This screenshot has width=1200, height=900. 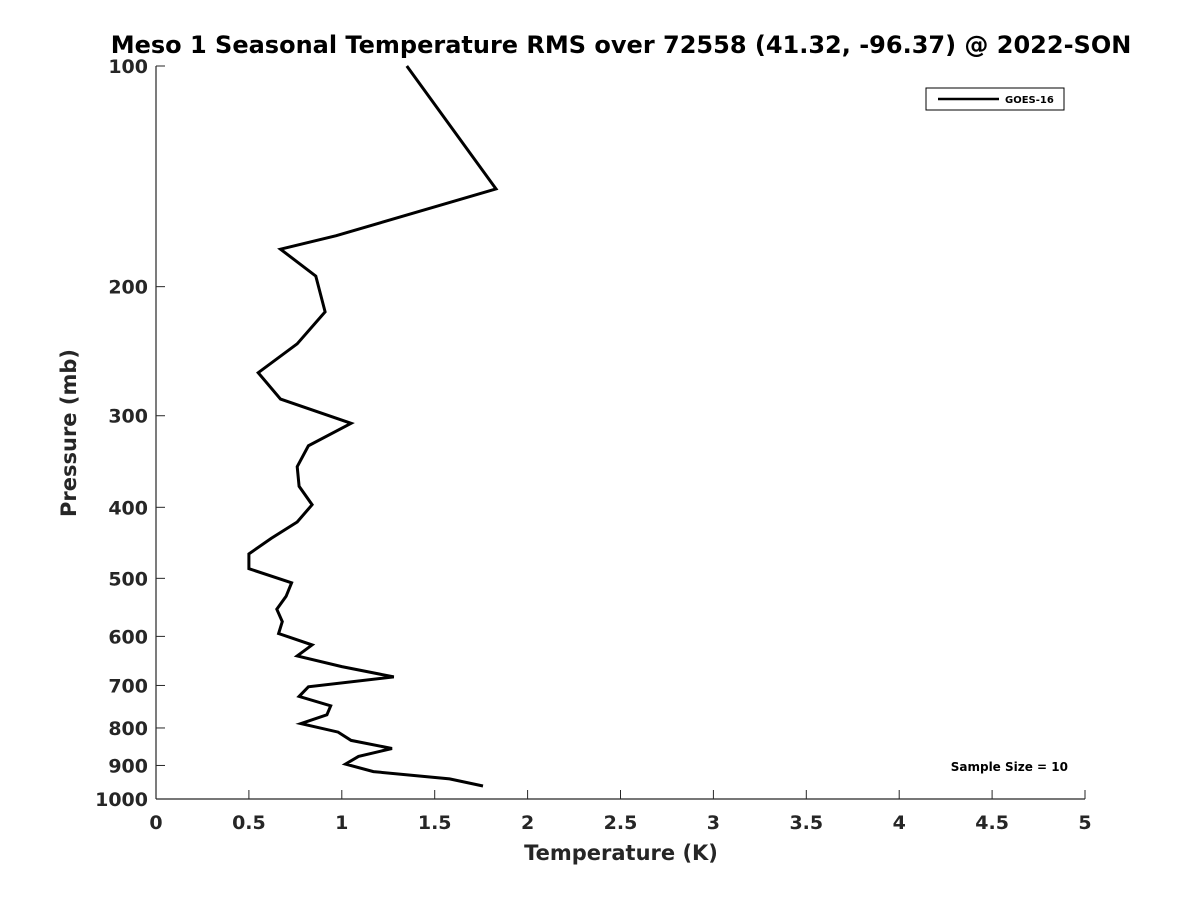 I want to click on x-tick-label: 3.5, so click(x=806, y=823).